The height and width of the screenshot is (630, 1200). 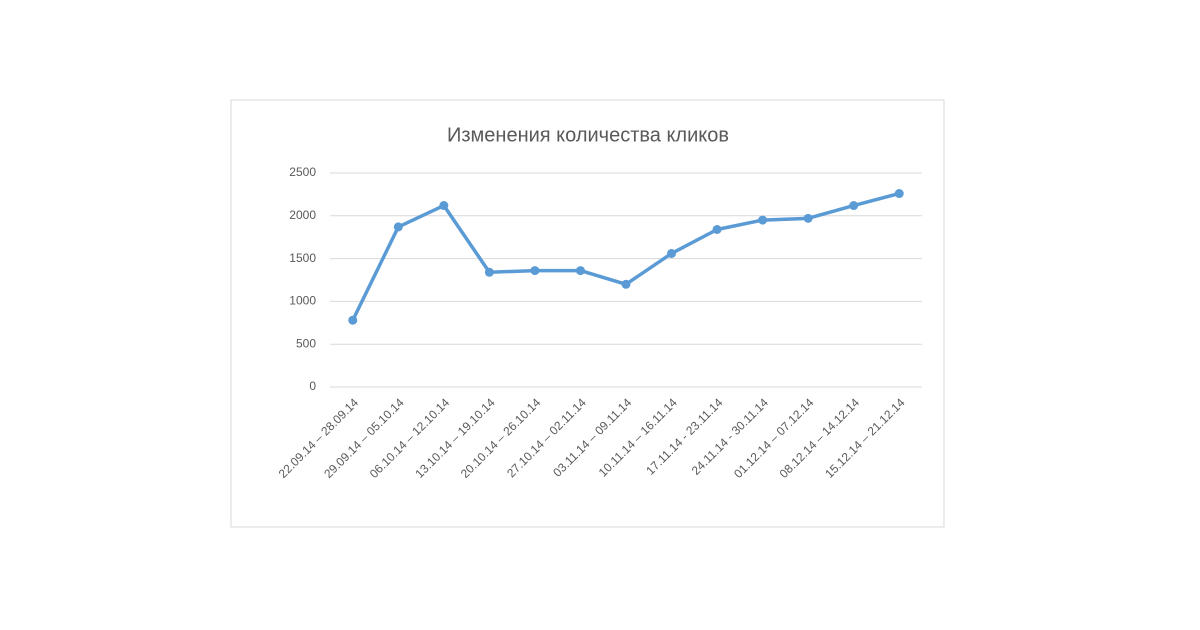 I want to click on y-tick-label: 0, so click(x=312, y=386).